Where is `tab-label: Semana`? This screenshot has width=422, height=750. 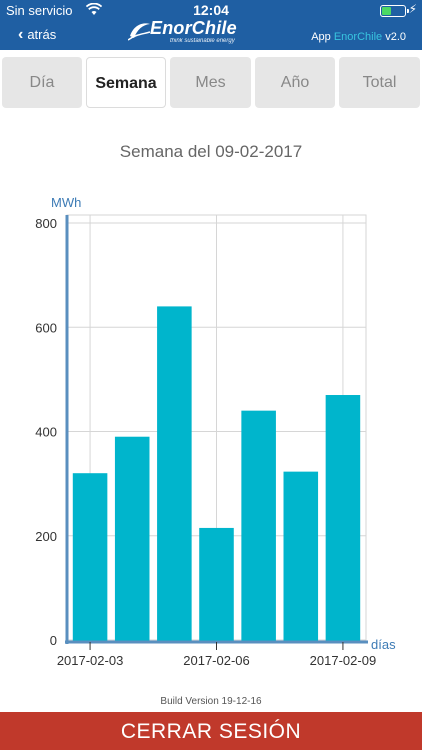 tab-label: Semana is located at coordinates (126, 83).